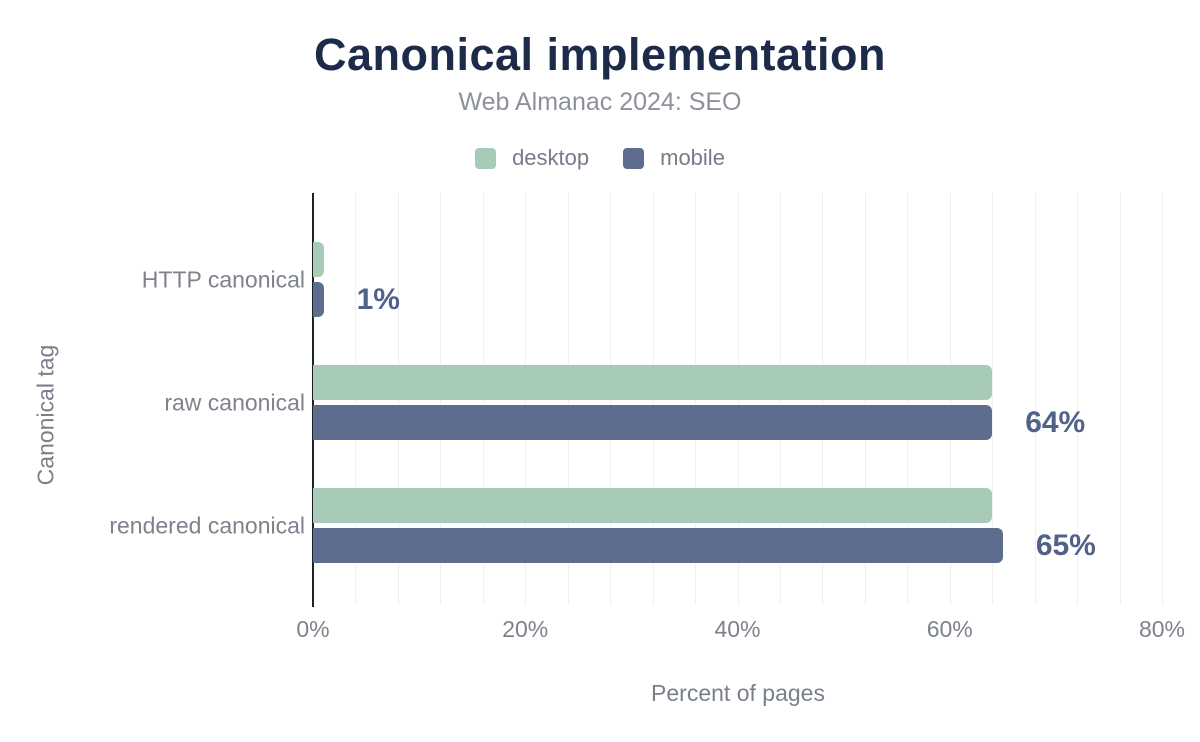  What do you see at coordinates (1055, 422) in the screenshot?
I see `value-label: 64%` at bounding box center [1055, 422].